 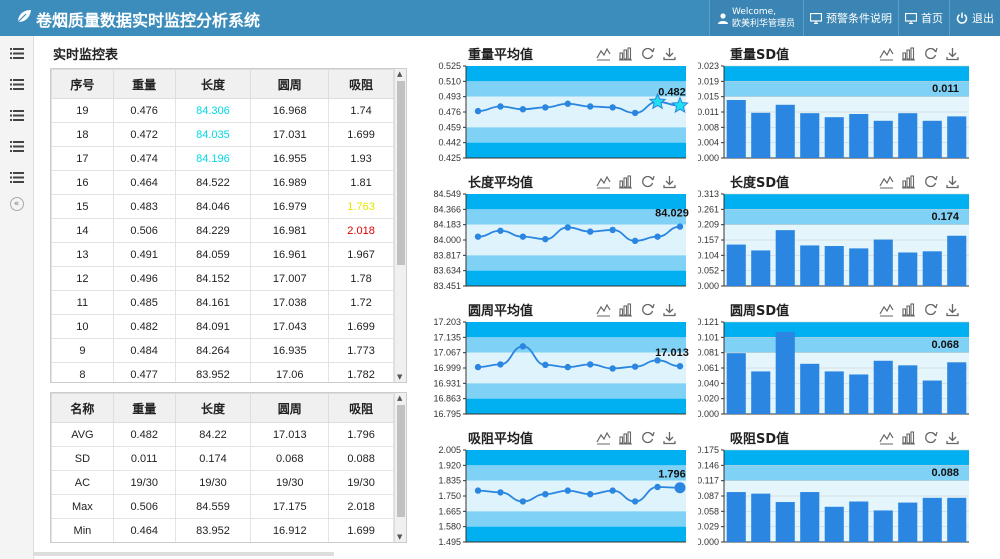 I want to click on table-row: AC 19/30 19/30 19/30 19/30, so click(x=222, y=482).